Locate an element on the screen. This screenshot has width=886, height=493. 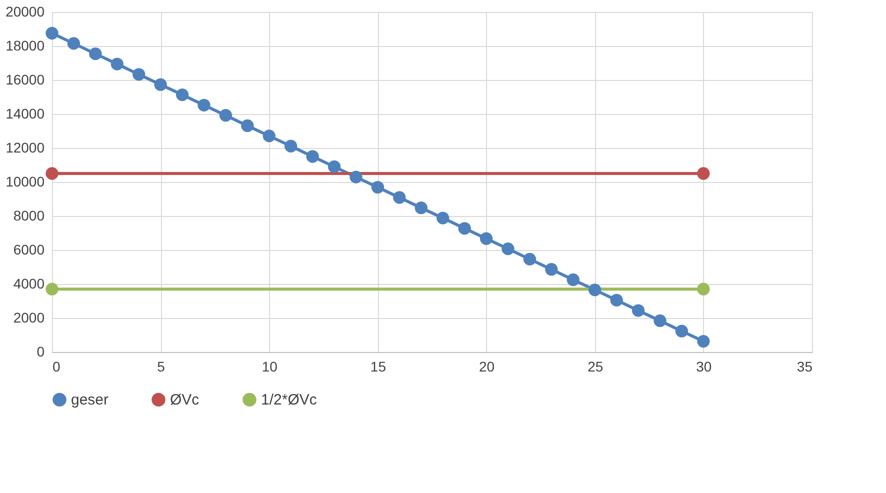
y-tick-label: 6000 is located at coordinates (29, 250).